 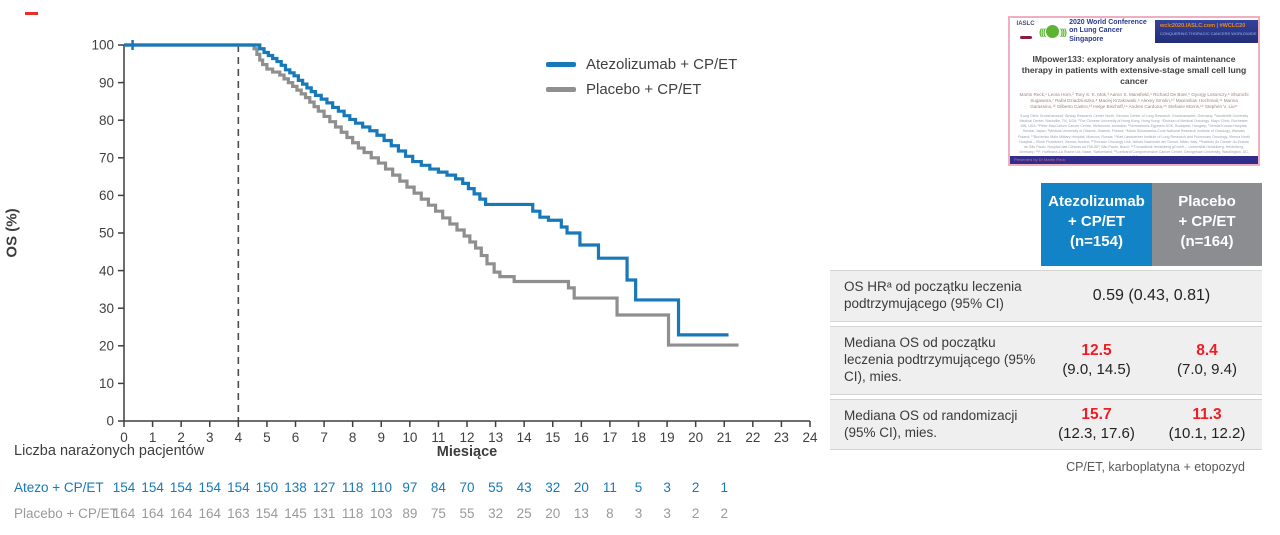 I want to click on svg-text: 55, so click(x=466, y=513).